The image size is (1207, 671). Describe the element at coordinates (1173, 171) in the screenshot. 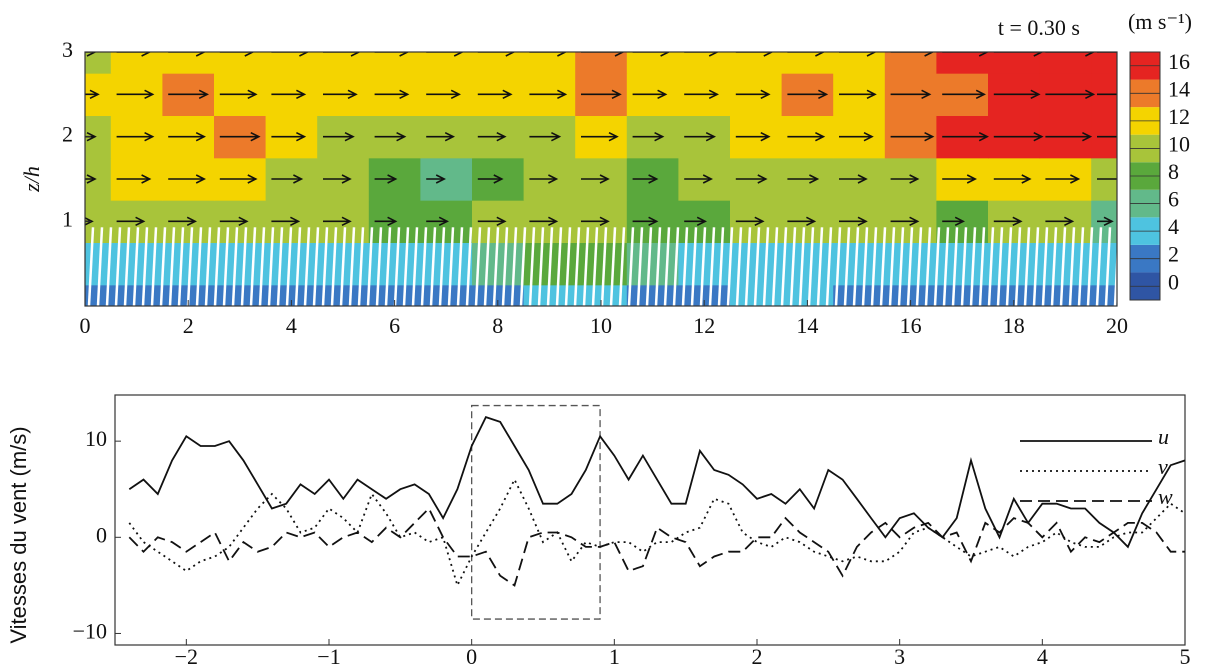

I see `colorbar-tick-label: 8` at that location.